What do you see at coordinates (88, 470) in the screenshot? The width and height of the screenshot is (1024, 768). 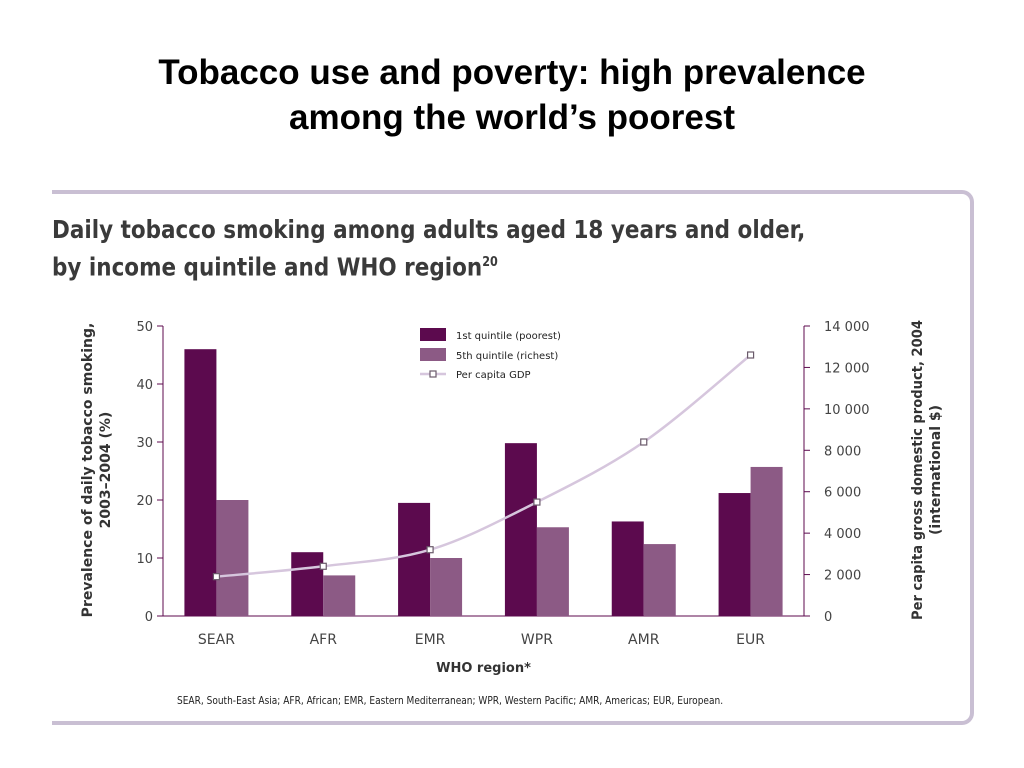 I see `left-axis-title-line1: Prevalence of daily tobacco smoking,` at bounding box center [88, 470].